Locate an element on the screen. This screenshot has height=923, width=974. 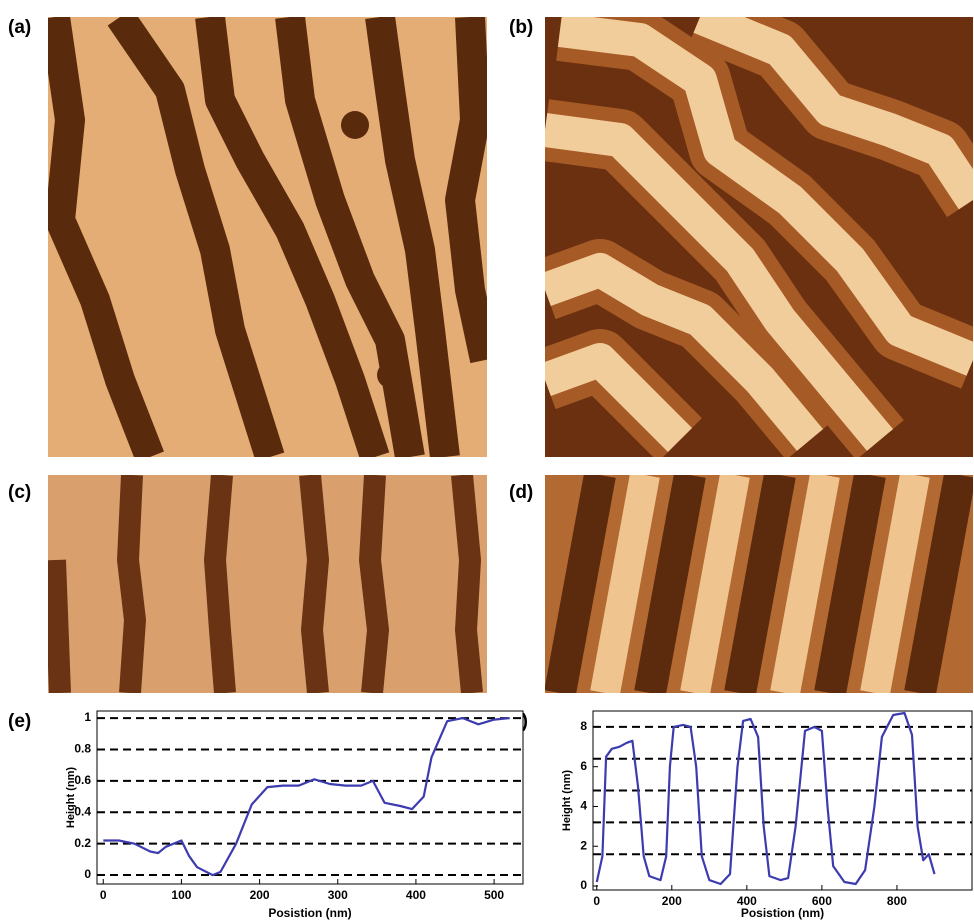
panel-label: (d) is located at coordinates (521, 492).